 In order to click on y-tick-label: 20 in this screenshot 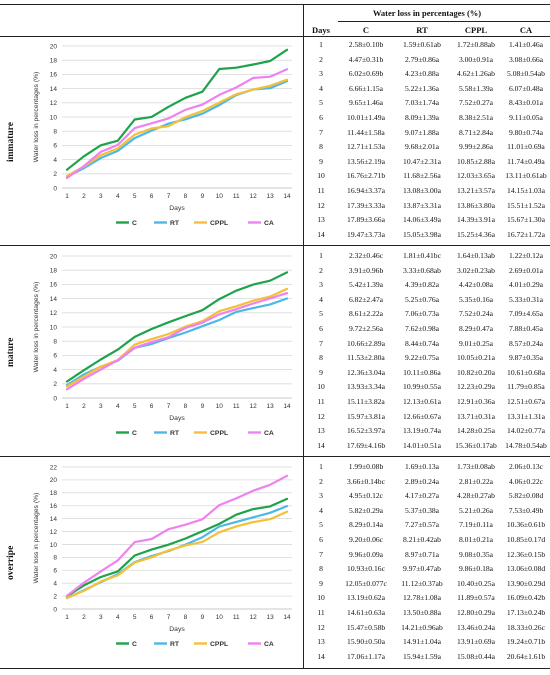, I will do `click(54, 480)`.